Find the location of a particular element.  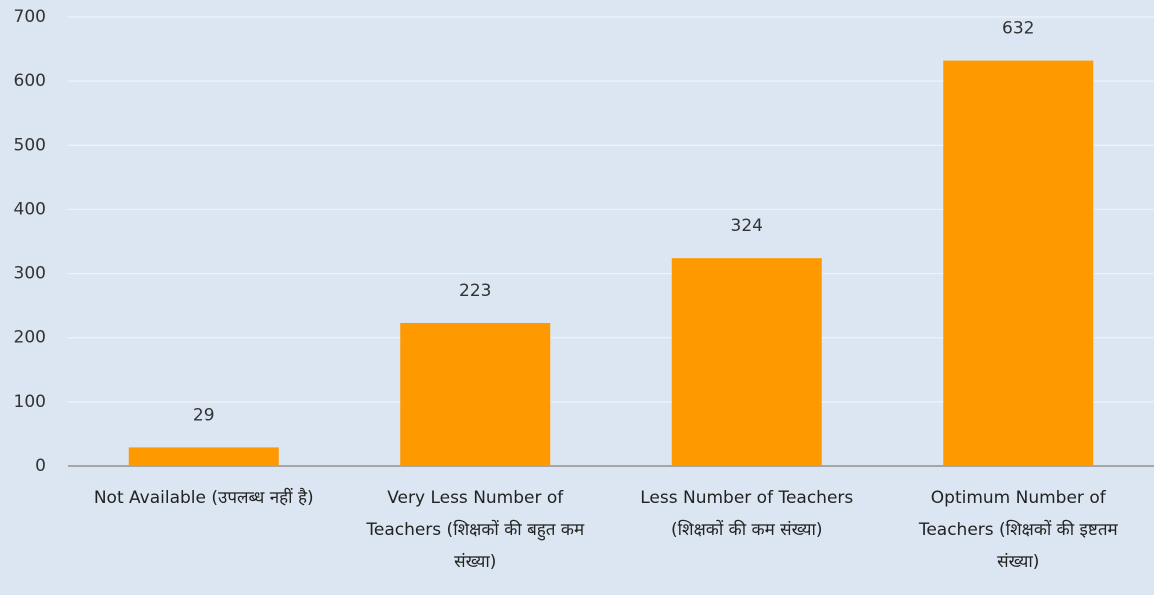

x-tick-label: Not Available (उपलब्ध नहीं है) is located at coordinates (203, 498).